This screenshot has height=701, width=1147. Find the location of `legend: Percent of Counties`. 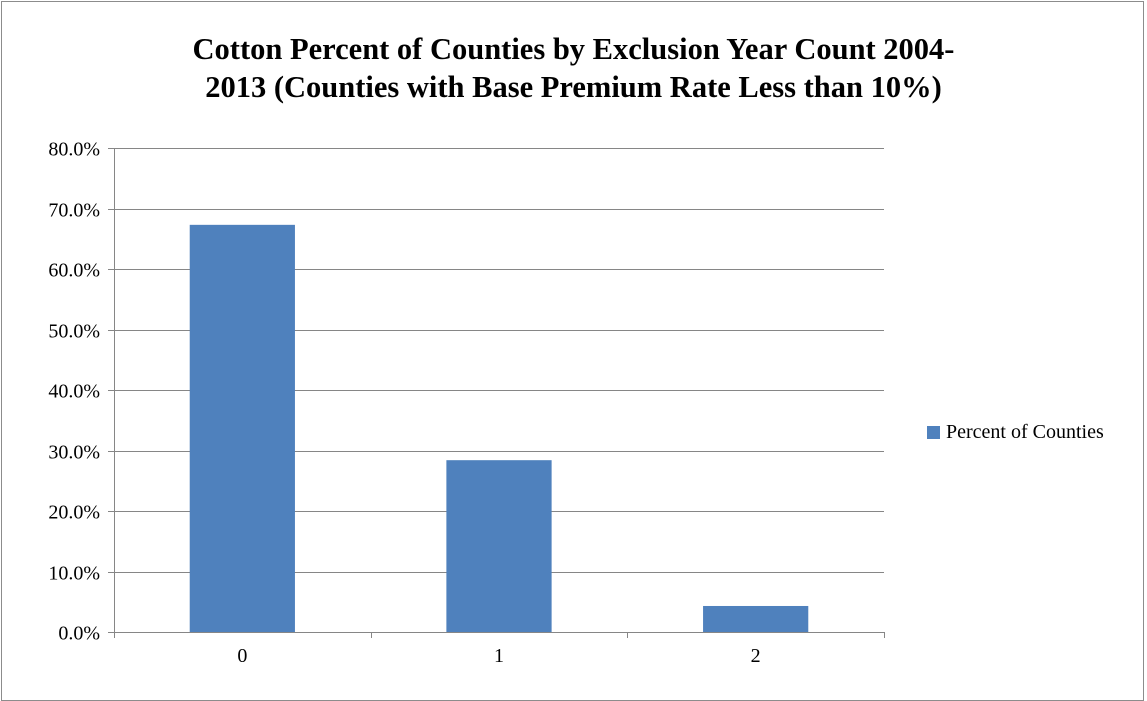

legend: Percent of Counties is located at coordinates (1015, 432).